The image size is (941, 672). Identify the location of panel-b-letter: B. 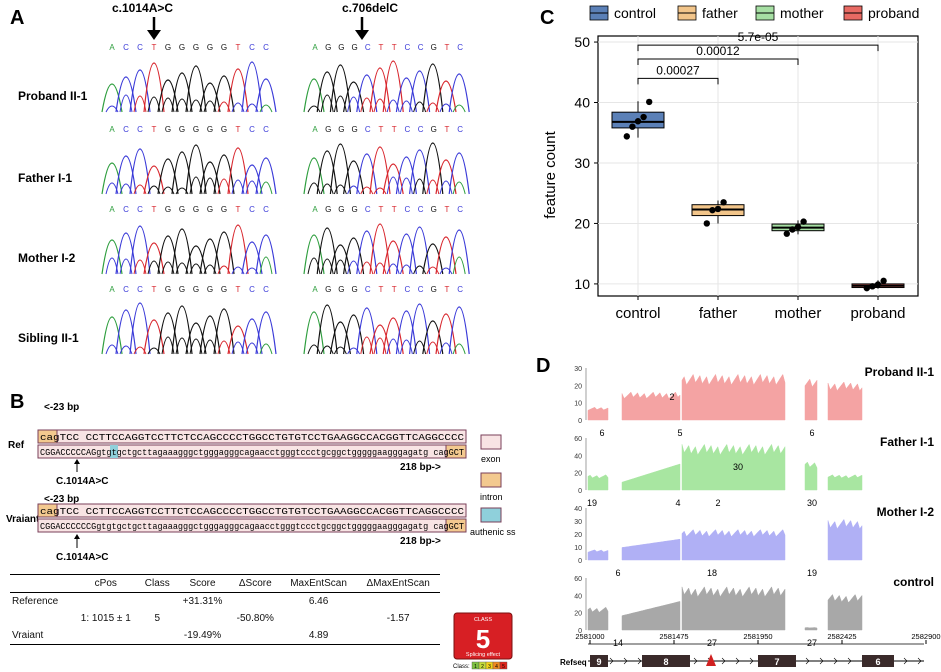
(17, 402).